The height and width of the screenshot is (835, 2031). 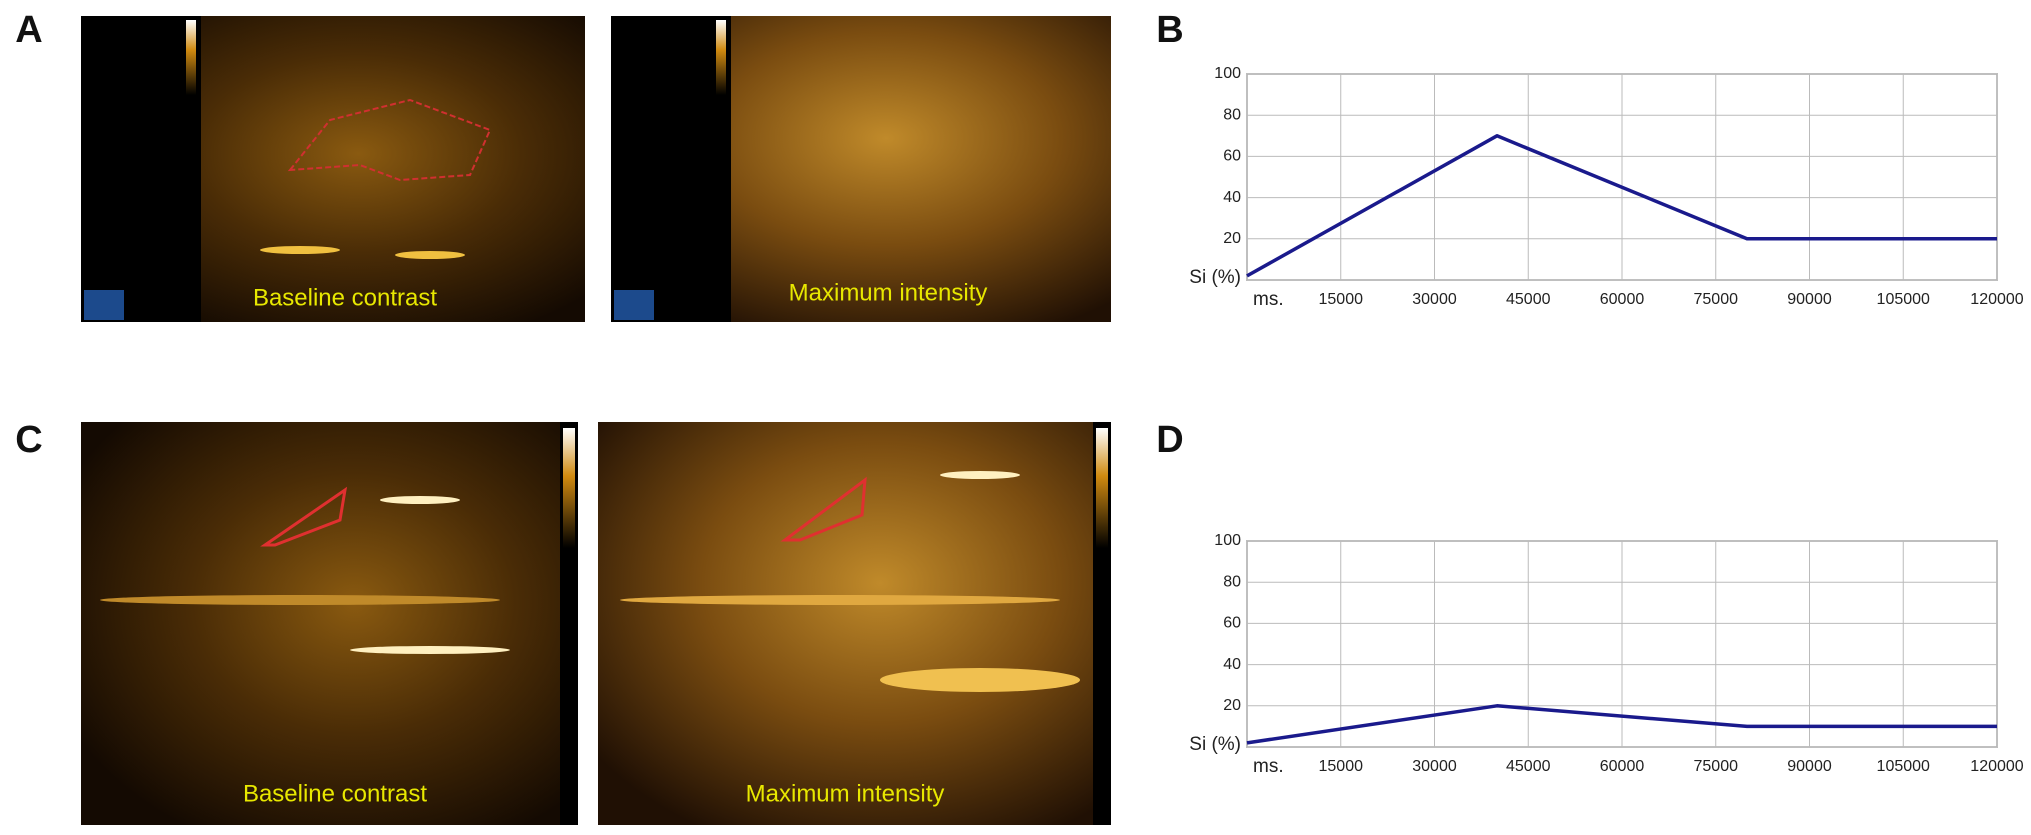 I want to click on panel-label: D, so click(x=1169, y=440).